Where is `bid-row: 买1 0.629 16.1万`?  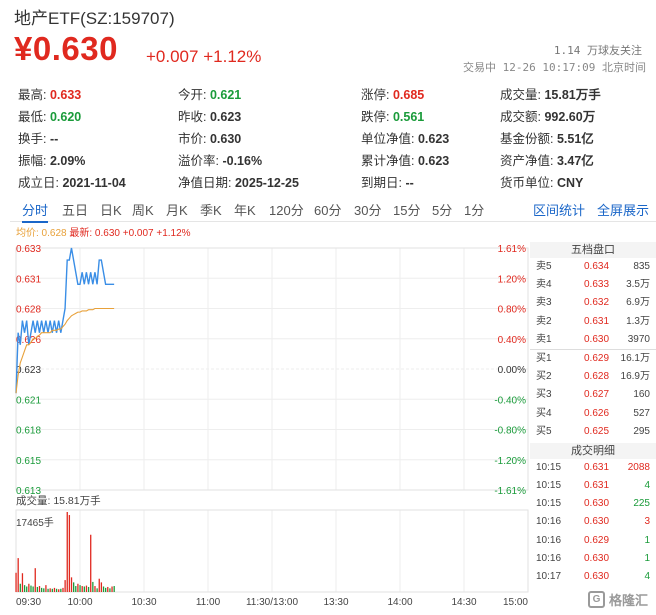
bid-row: 买1 0.629 16.1万 is located at coordinates (593, 359).